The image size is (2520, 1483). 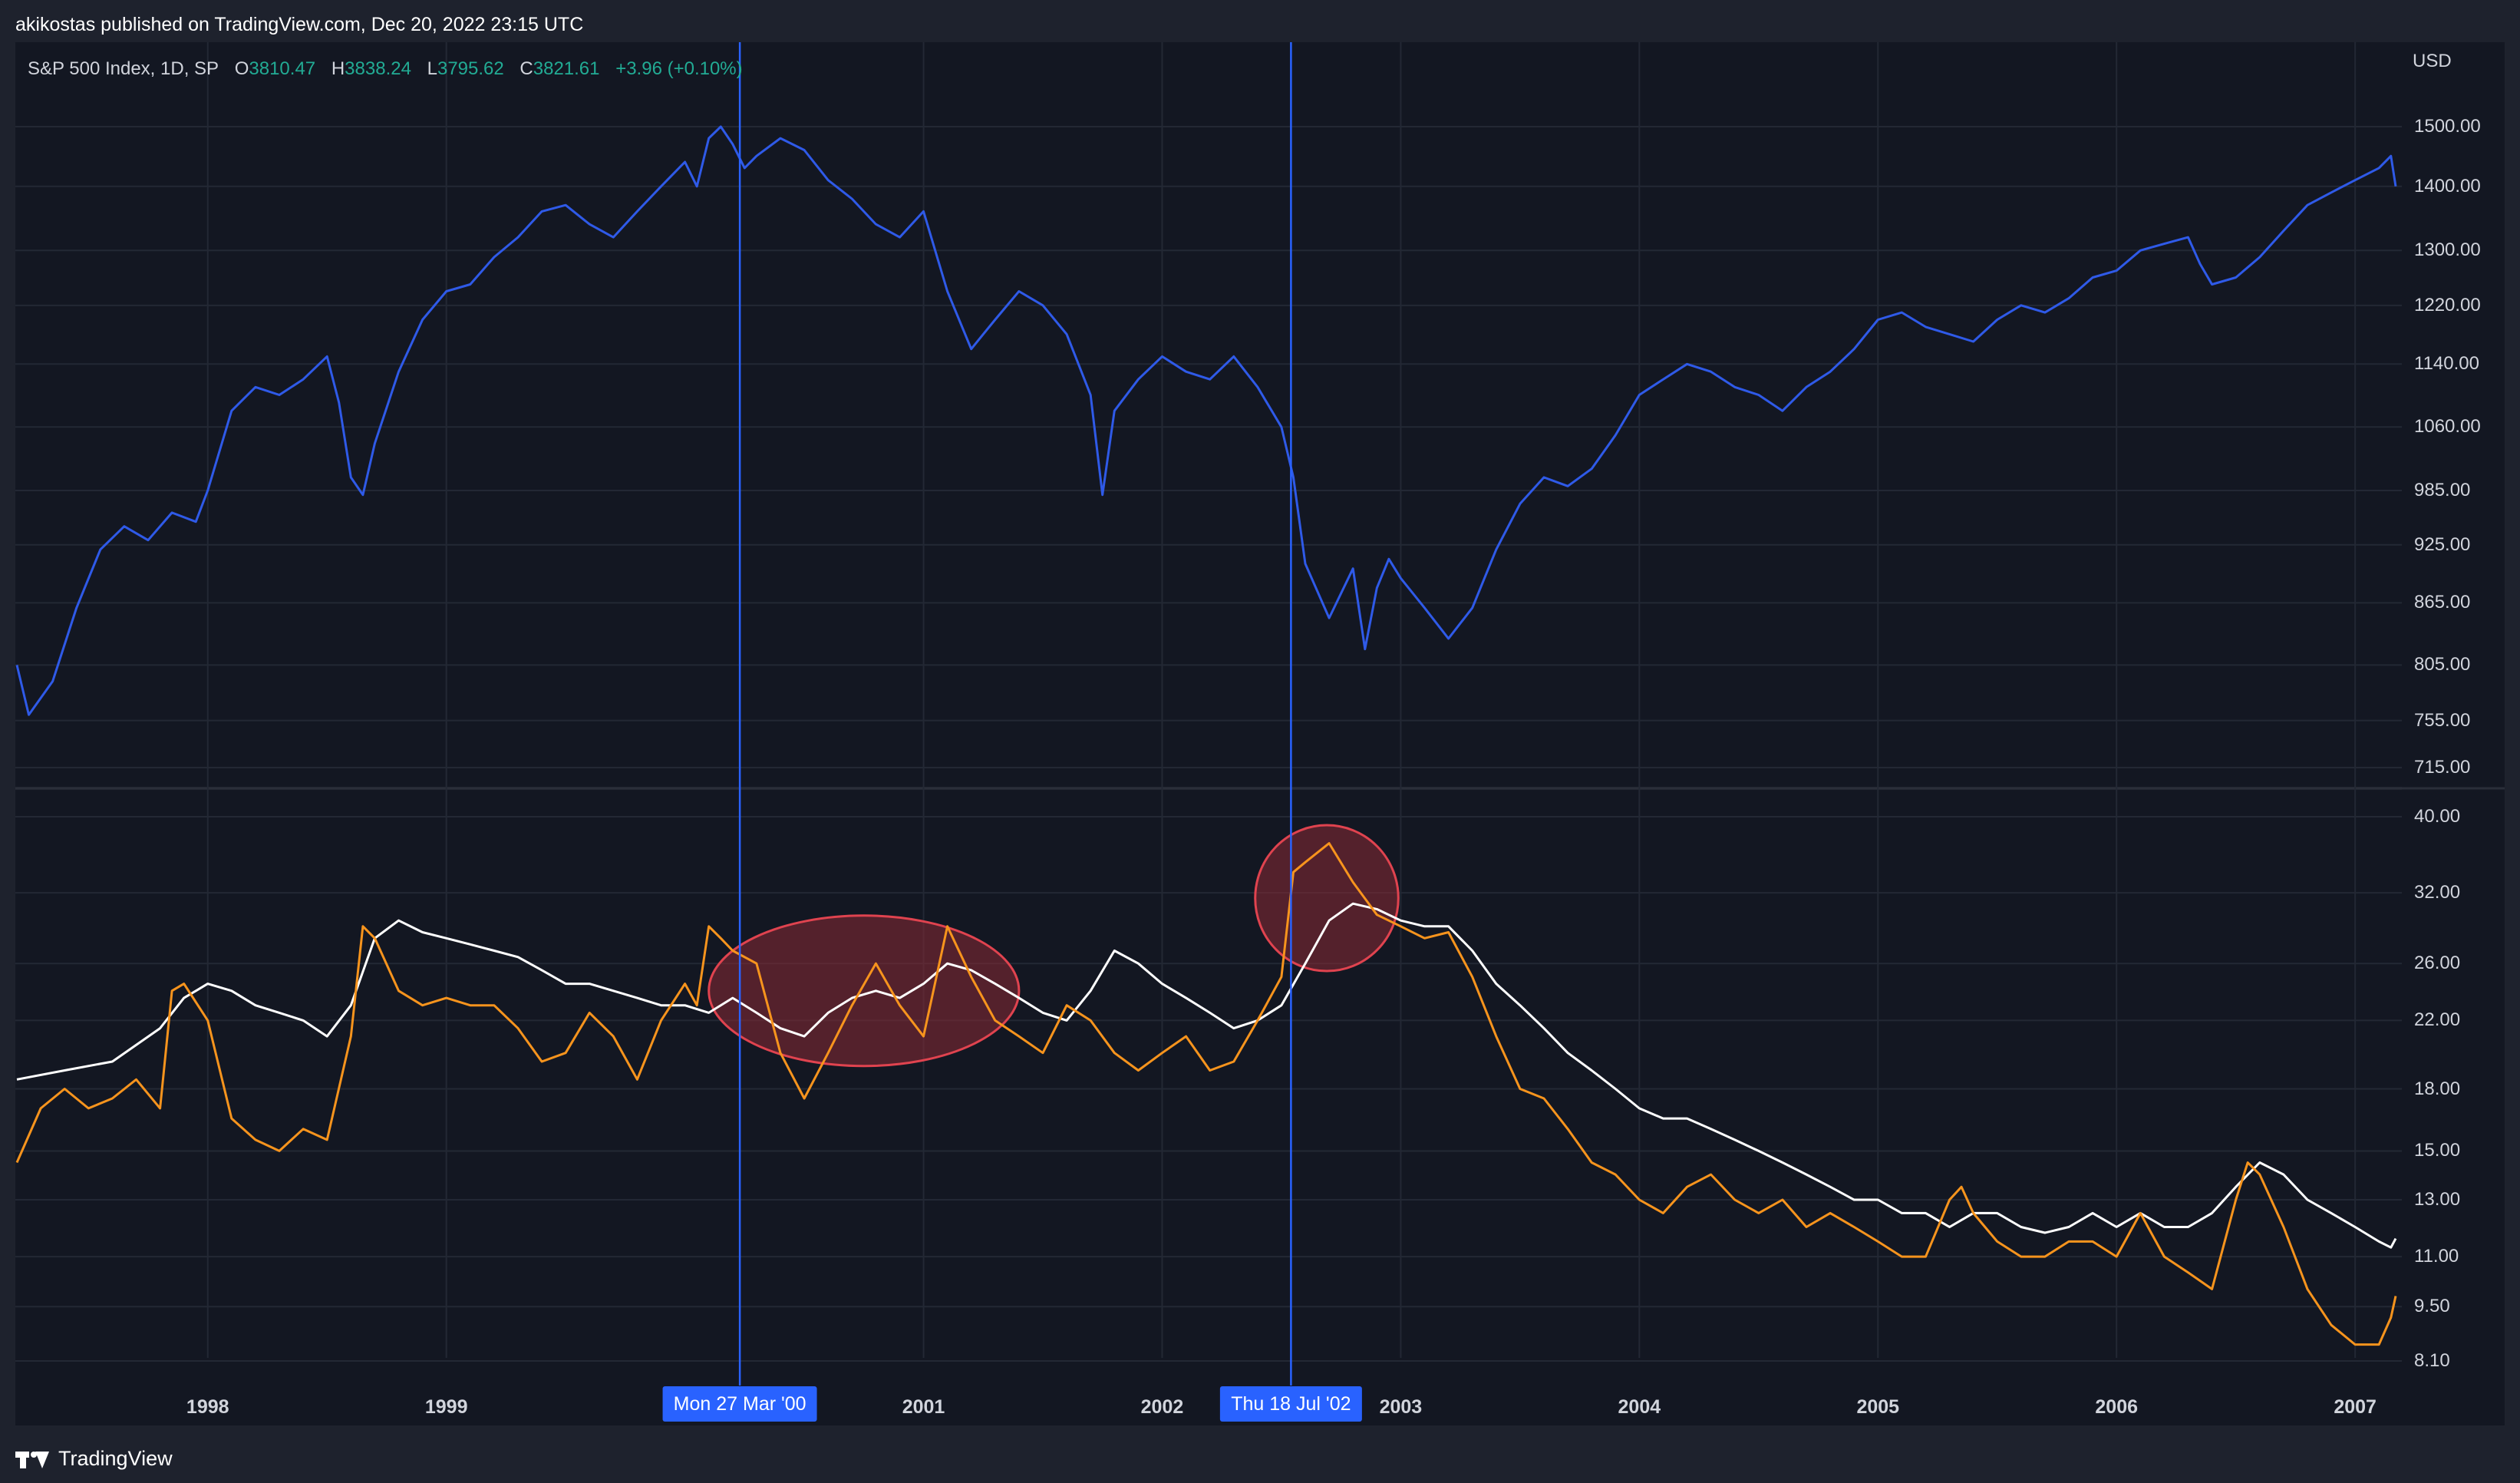 What do you see at coordinates (2442, 603) in the screenshot?
I see `price-tick-label: 865.00` at bounding box center [2442, 603].